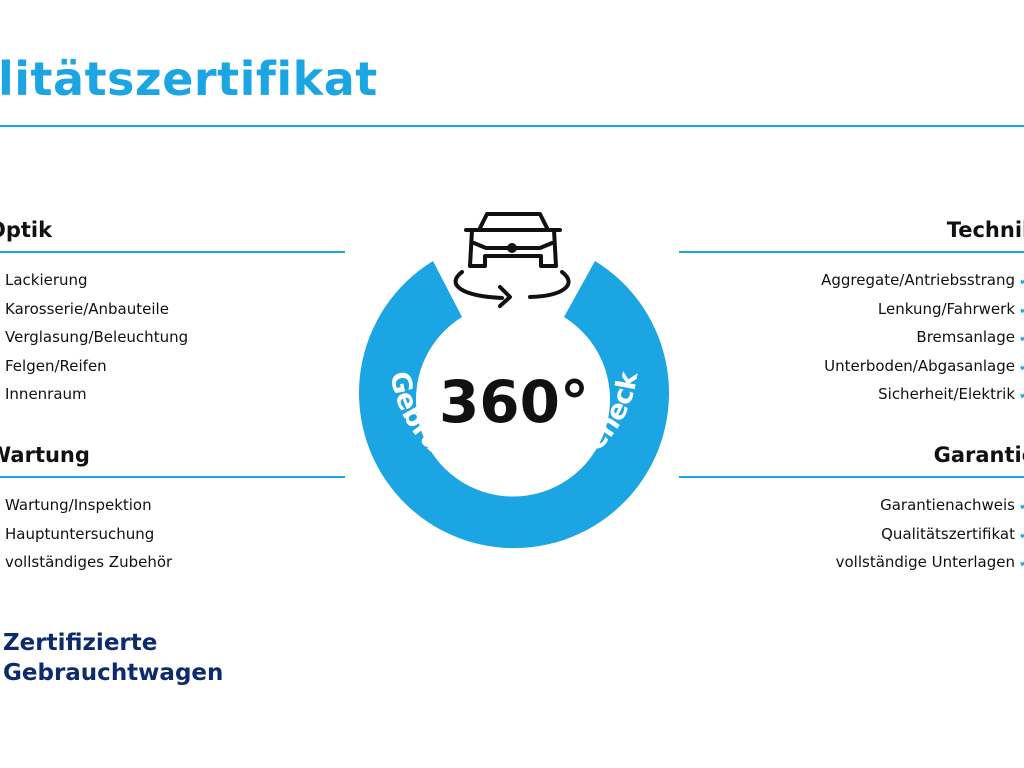 The image size is (1024, 768). What do you see at coordinates (985, 230) in the screenshot?
I see `section-heading: Technik` at bounding box center [985, 230].